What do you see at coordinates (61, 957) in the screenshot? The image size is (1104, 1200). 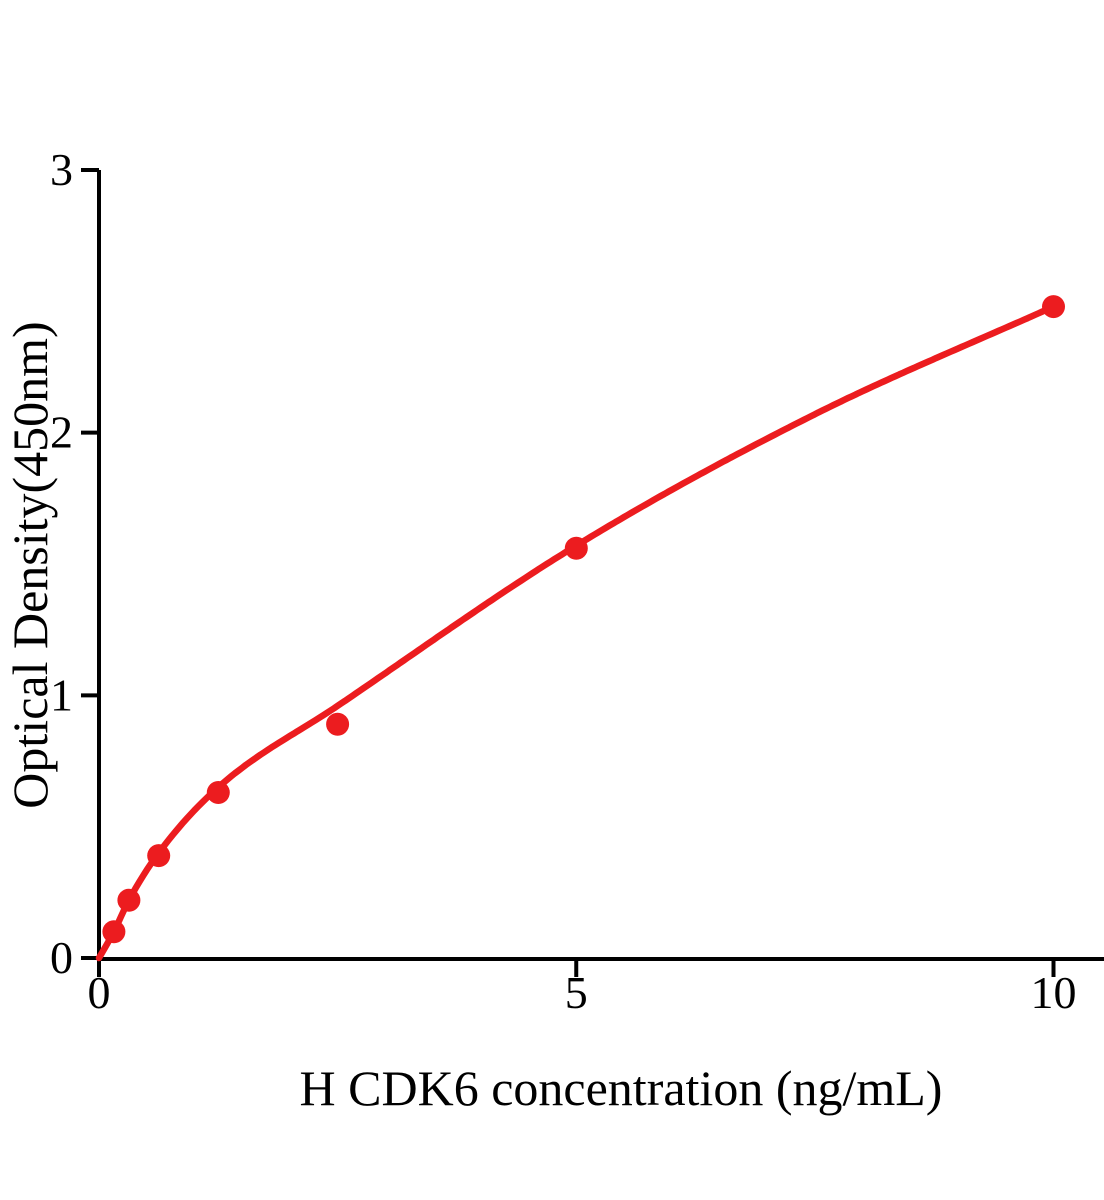 I see `y-tick-label: 0` at bounding box center [61, 957].